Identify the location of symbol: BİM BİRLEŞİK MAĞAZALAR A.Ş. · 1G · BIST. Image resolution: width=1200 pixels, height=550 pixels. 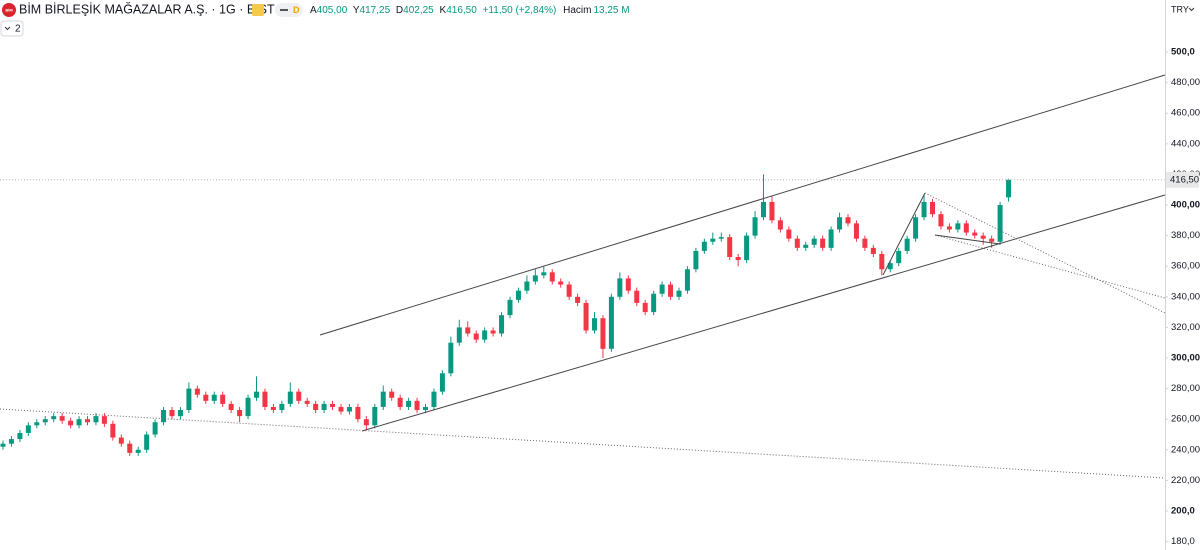
(147, 8).